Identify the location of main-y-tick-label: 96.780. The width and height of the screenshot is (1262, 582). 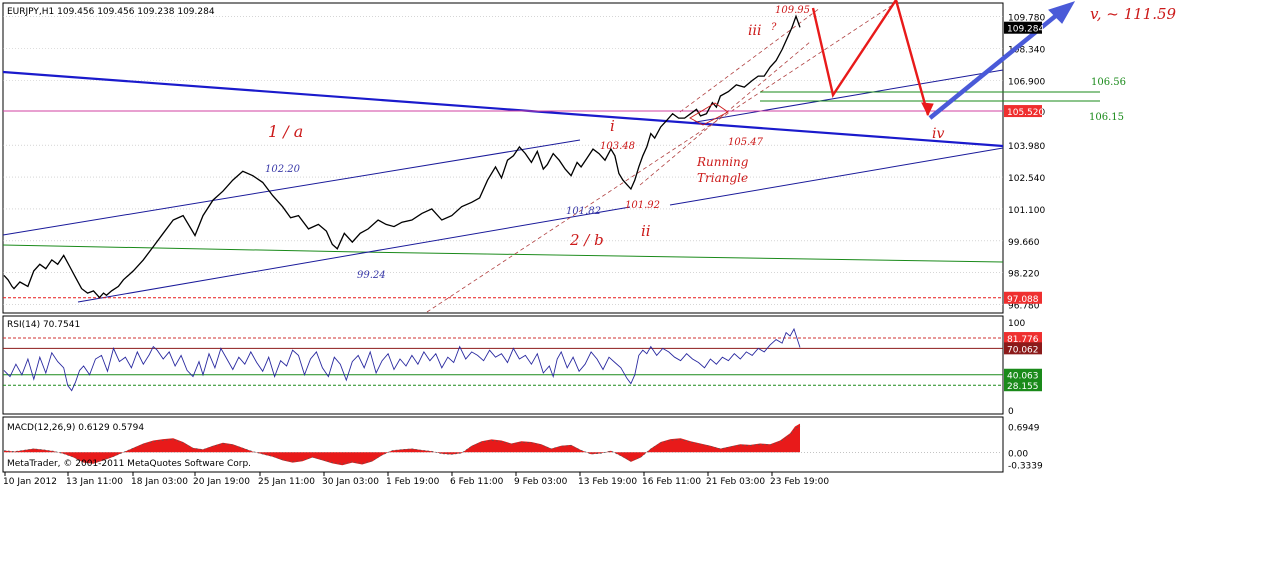
(1024, 307).